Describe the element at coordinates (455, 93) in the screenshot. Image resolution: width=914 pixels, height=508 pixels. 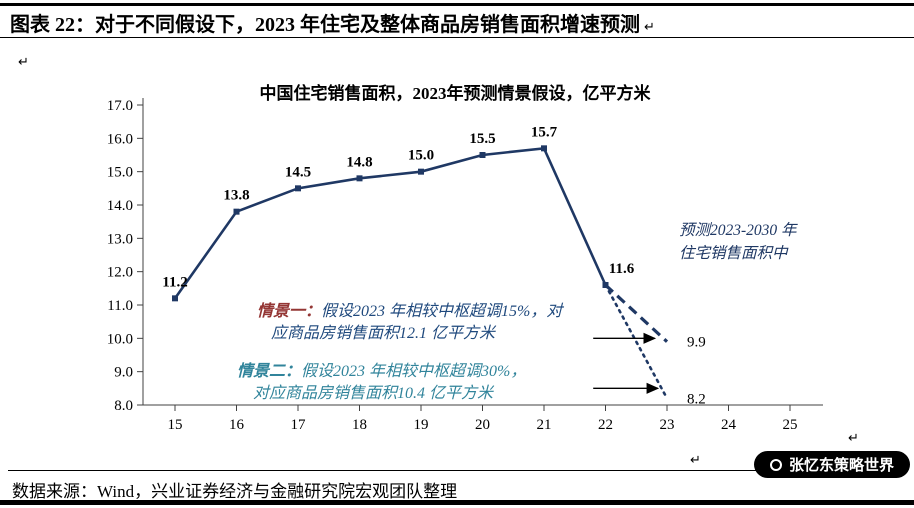
I see `chart-title: 中国住宅销售面积，2023年预测情景假设，亿平方米` at that location.